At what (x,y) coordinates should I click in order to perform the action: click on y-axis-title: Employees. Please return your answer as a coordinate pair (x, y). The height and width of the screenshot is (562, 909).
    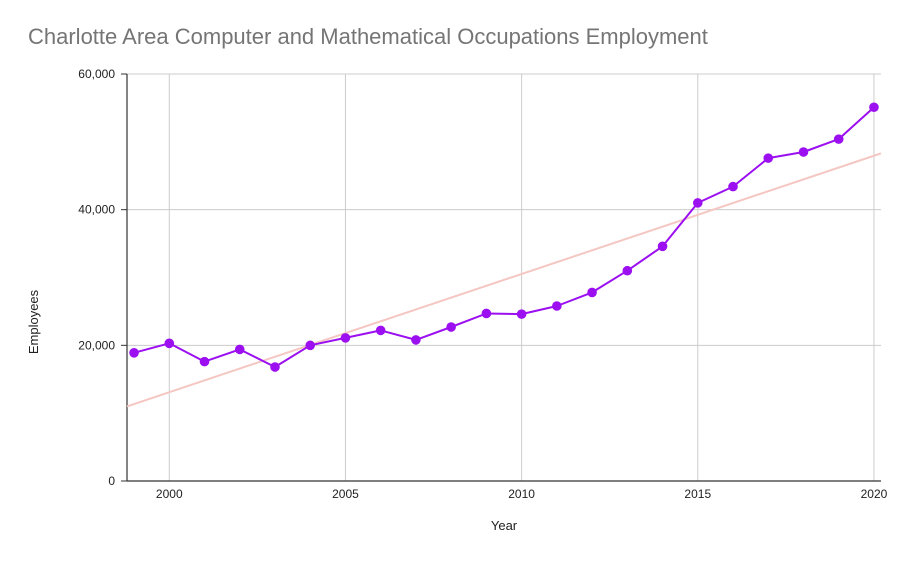
    Looking at the image, I should click on (33, 321).